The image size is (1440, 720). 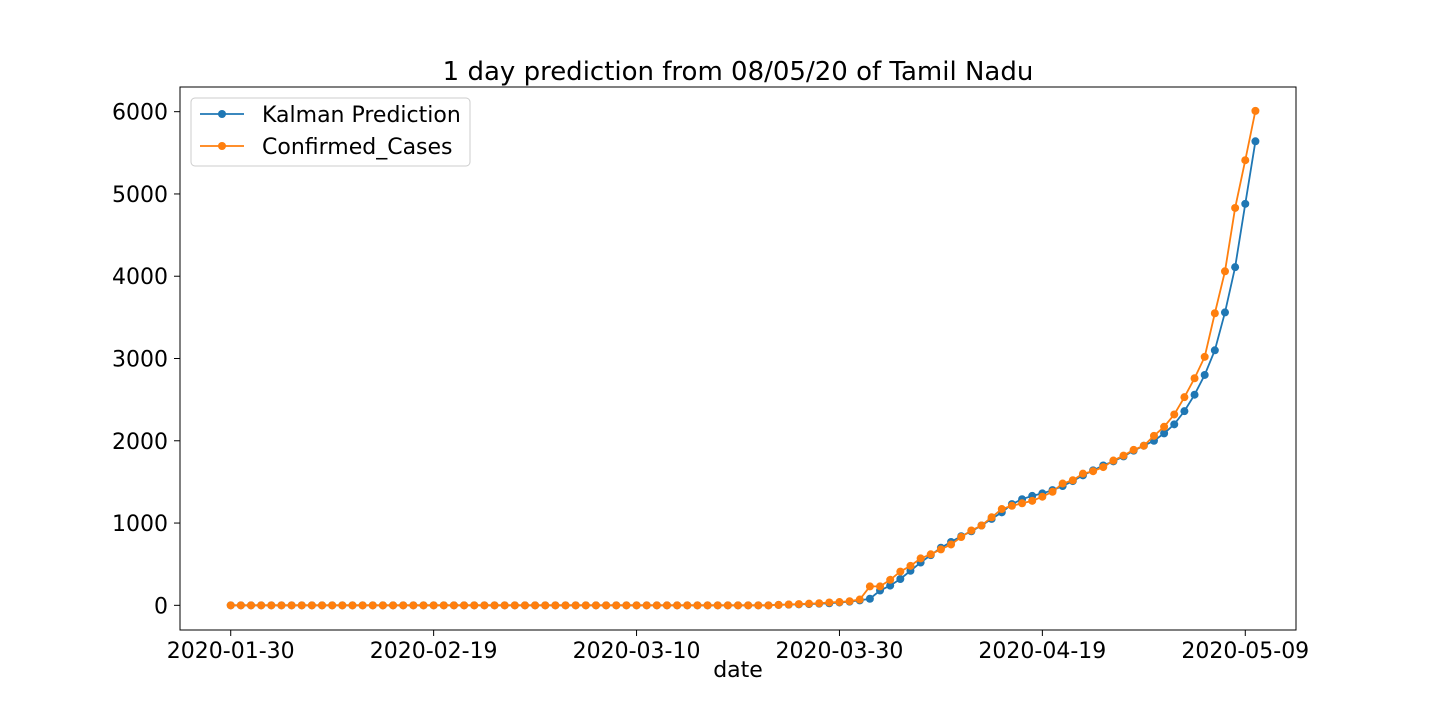 I want to click on legend-box, so click(x=330, y=132).